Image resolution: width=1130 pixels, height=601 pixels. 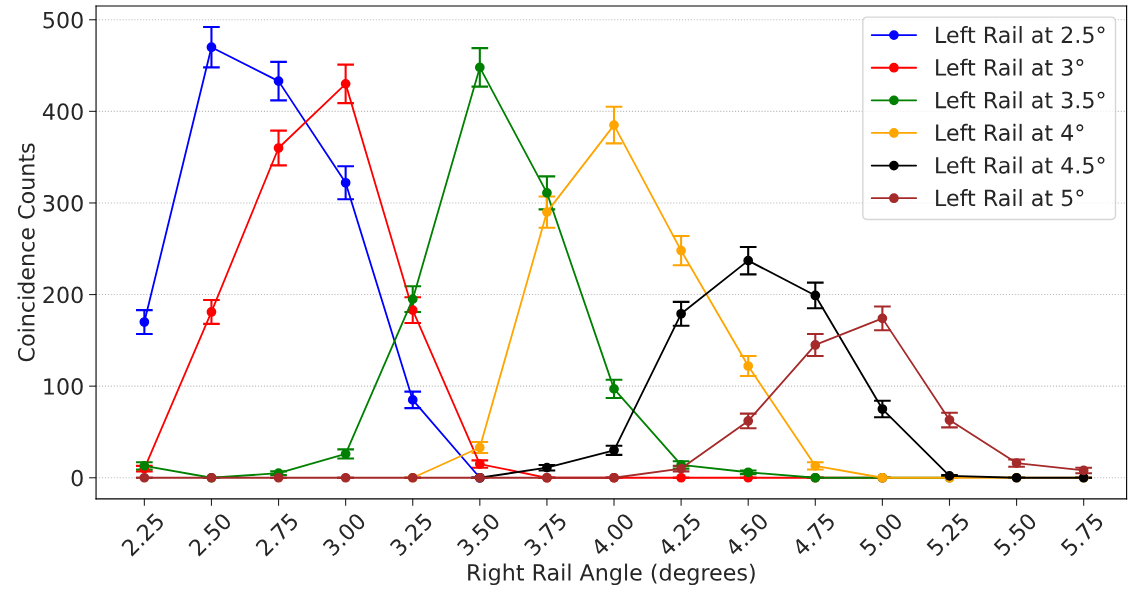 I want to click on y-tick-label: 100, so click(x=63, y=386).